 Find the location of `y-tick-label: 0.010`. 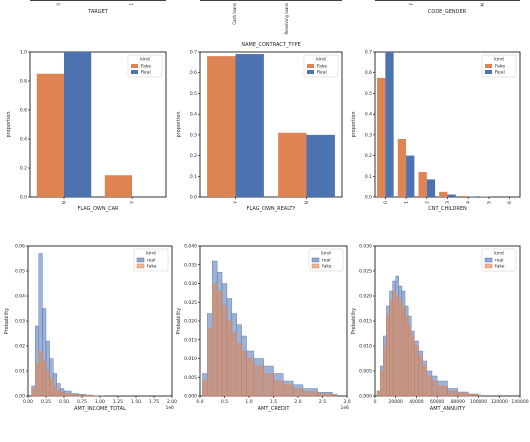

y-tick-label: 0.010 is located at coordinates (190, 359).